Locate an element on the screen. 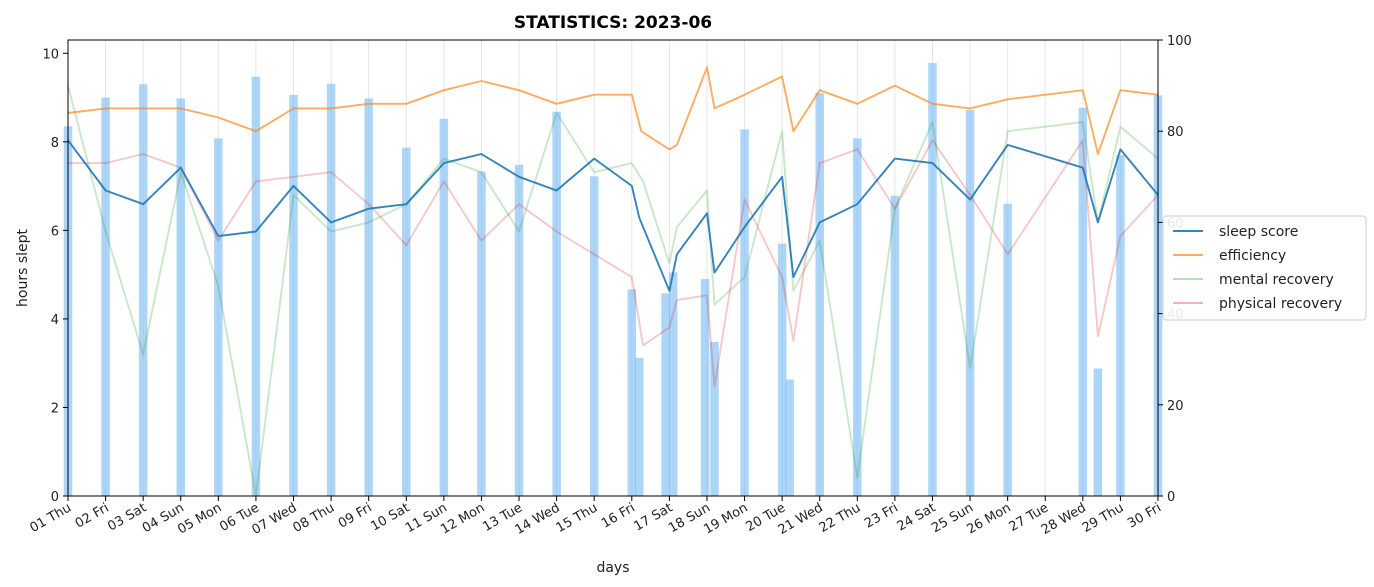  x-tick-label: 22 Thu is located at coordinates (840, 518).